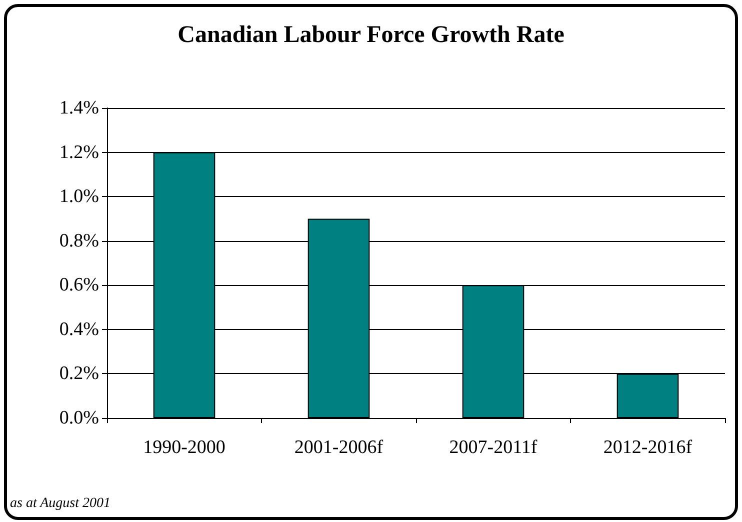 This screenshot has height=522, width=742. Describe the element at coordinates (79, 285) in the screenshot. I see `y-tick-label: 0.6%` at that location.